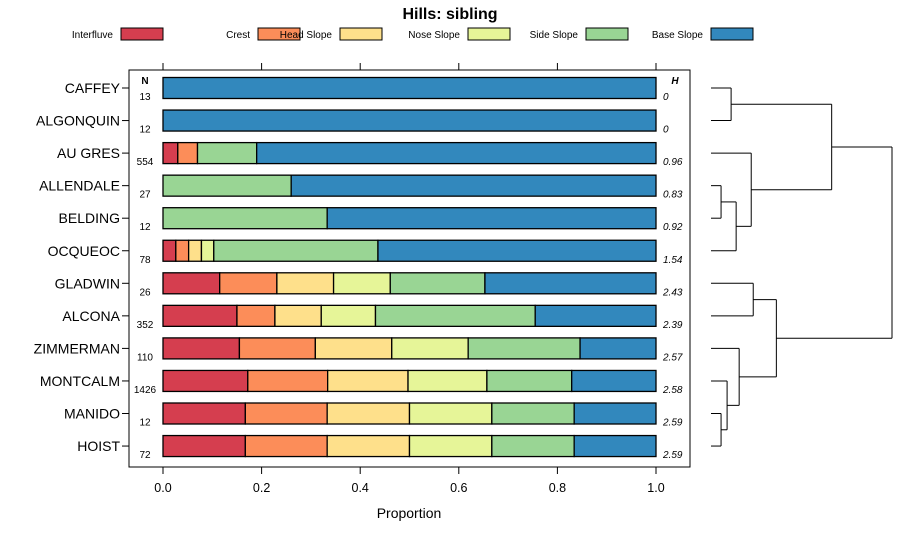  I want to click on n-value: 78, so click(145, 260).